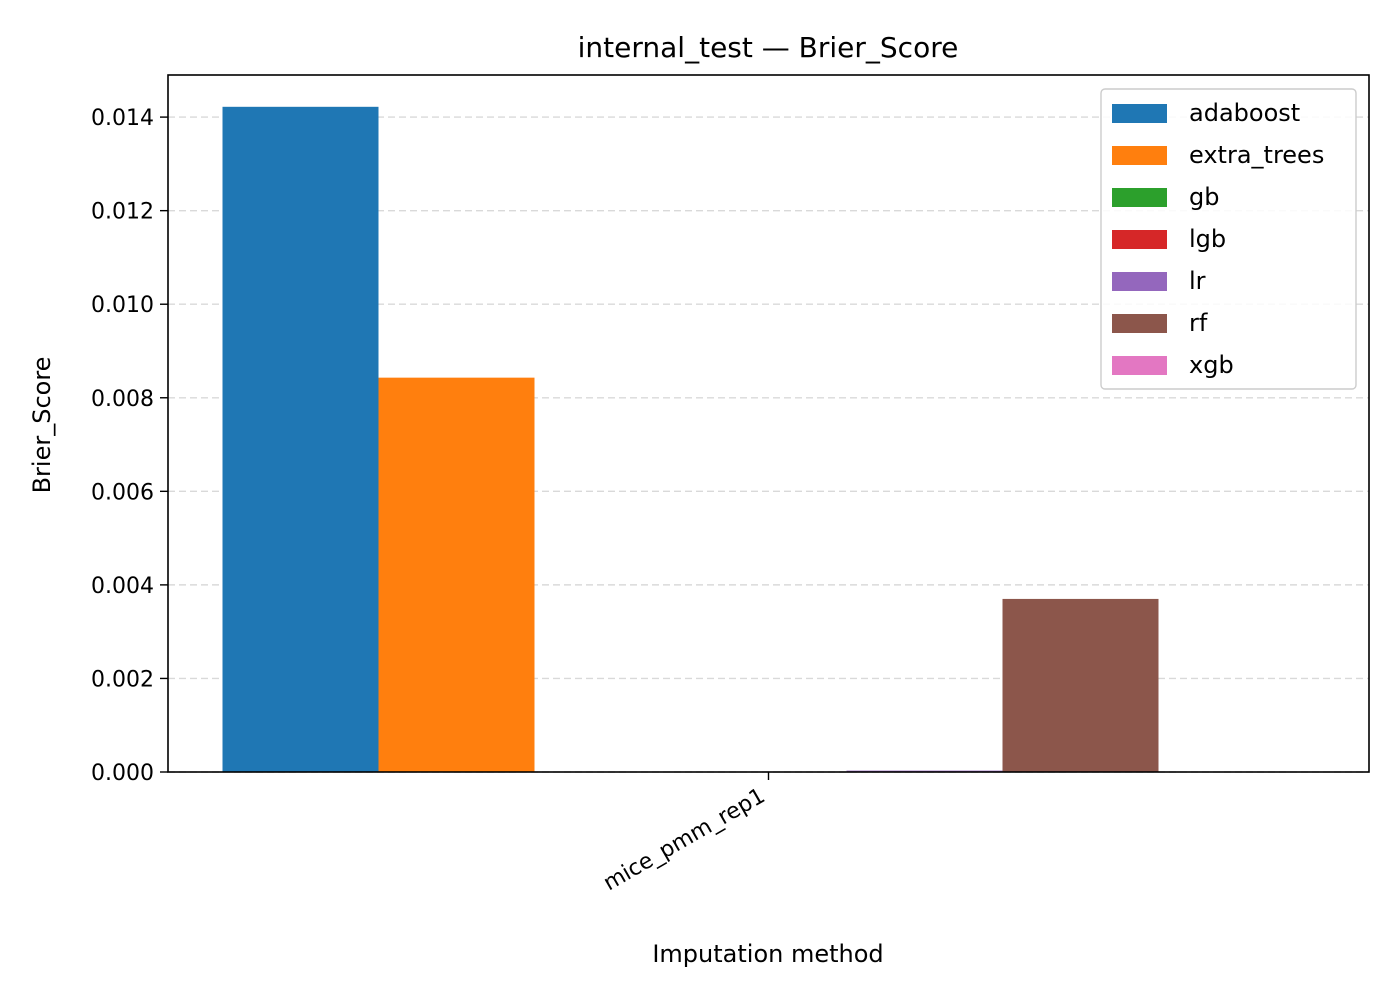 The image size is (1400, 1000). I want to click on legend-label: lr, so click(1197, 281).